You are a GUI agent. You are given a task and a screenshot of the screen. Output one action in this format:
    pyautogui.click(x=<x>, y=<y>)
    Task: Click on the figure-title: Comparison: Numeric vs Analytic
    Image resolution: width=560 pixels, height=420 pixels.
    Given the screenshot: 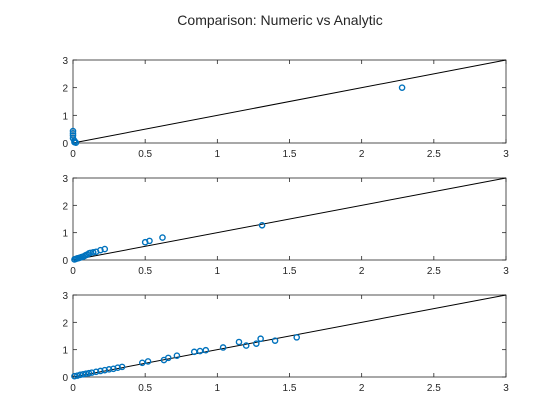 What is the action you would take?
    pyautogui.click(x=280, y=20)
    